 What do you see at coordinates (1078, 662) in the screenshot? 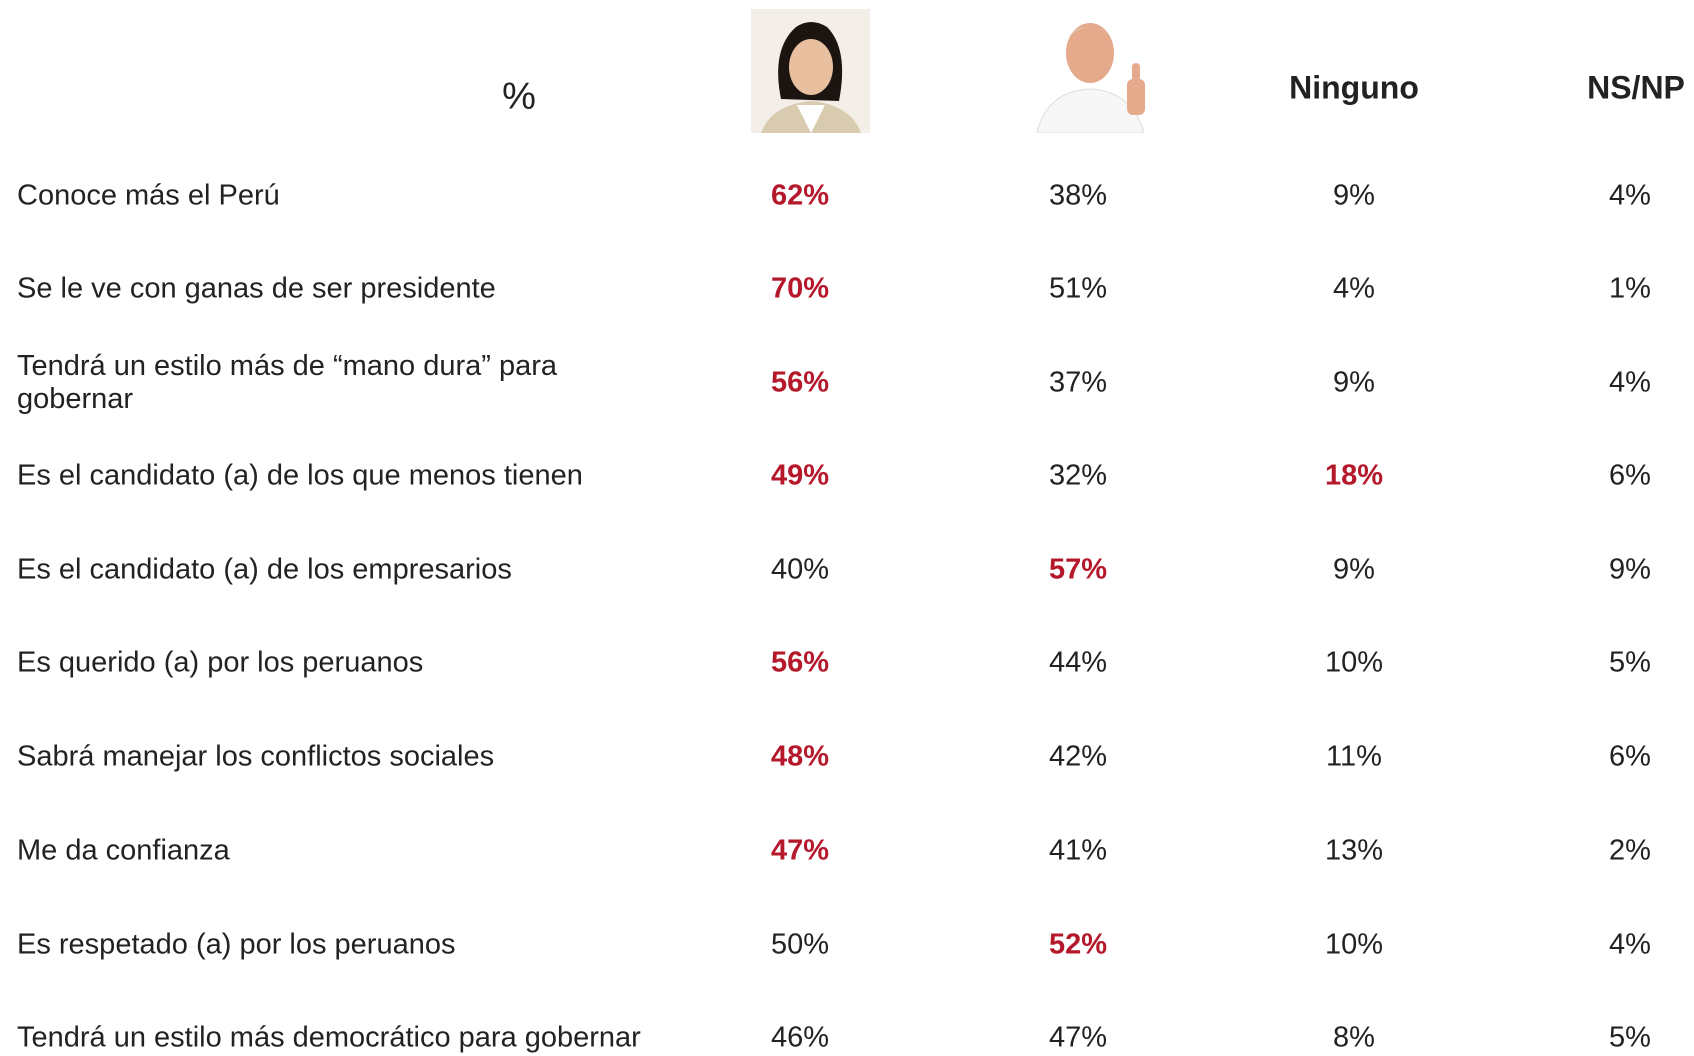
I see `cell-value: 44%` at bounding box center [1078, 662].